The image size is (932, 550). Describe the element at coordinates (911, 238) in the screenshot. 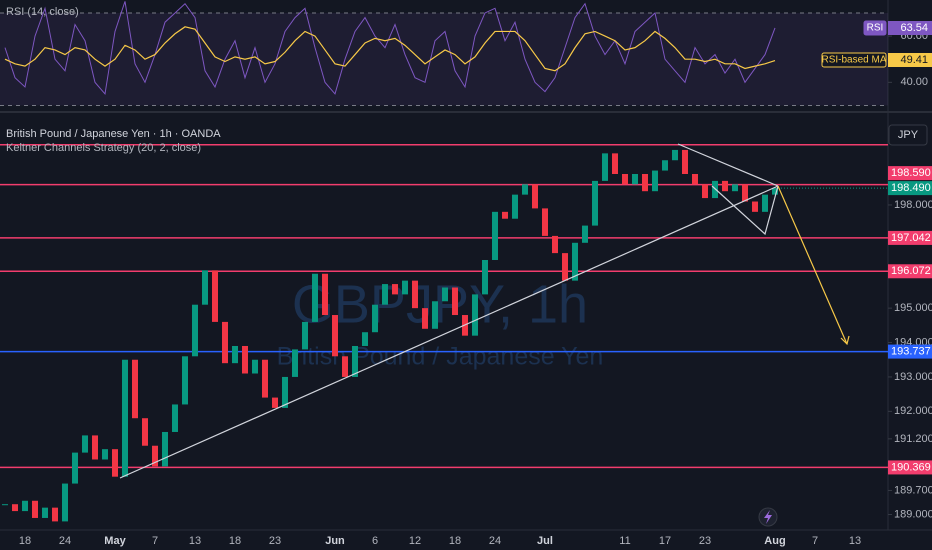

I see `level-label: 197.042` at that location.